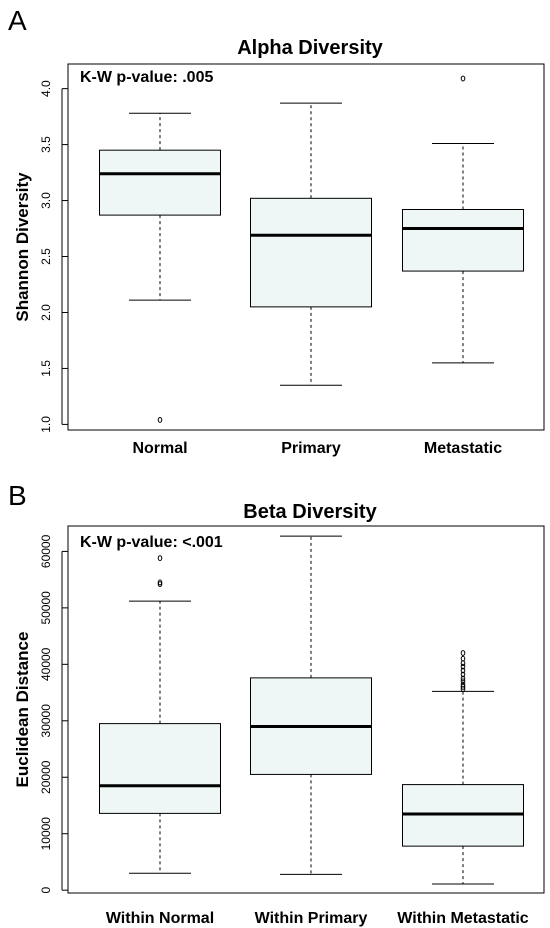 This screenshot has height=928, width=550. What do you see at coordinates (46, 312) in the screenshot?
I see `panel-a-y-tick-label: 2.0` at bounding box center [46, 312].